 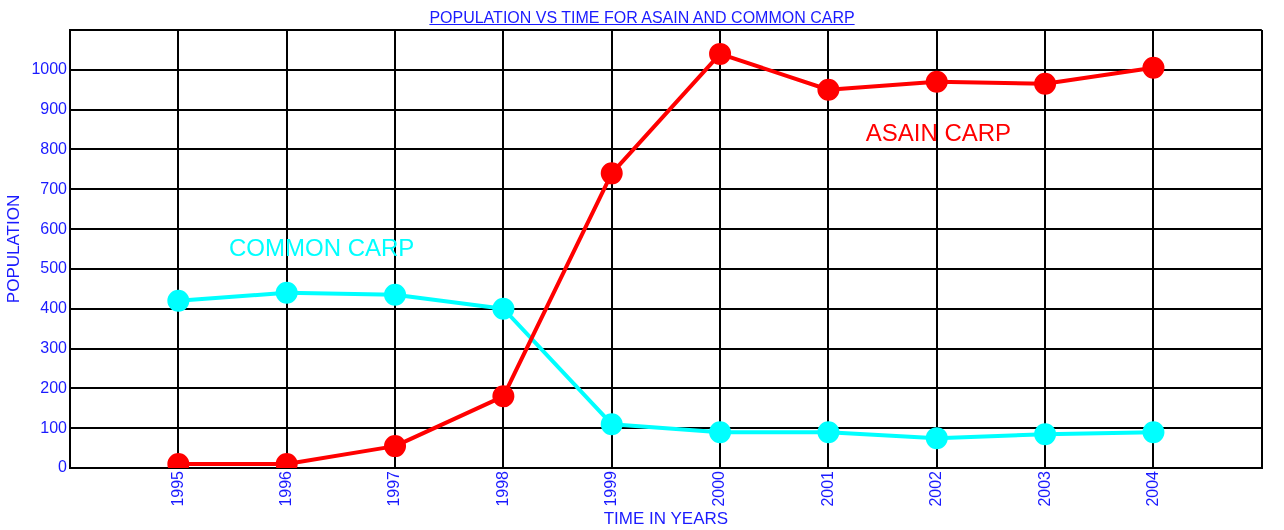 What do you see at coordinates (54, 387) in the screenshot?
I see `y-tick-label: 200` at bounding box center [54, 387].